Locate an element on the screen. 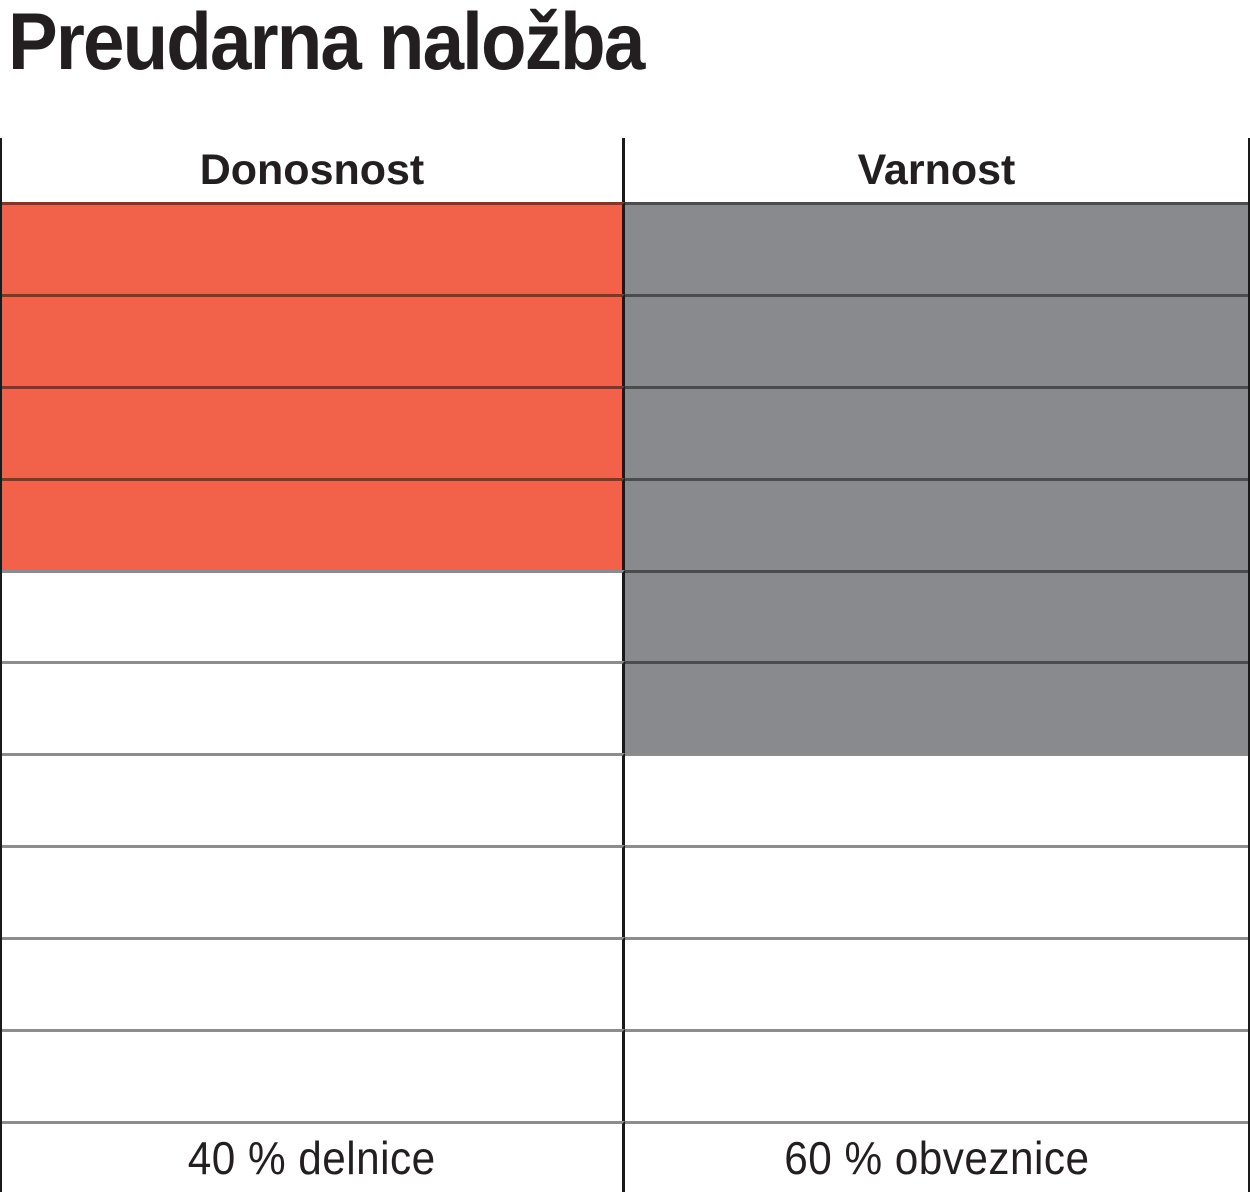  footer-label-delnice-text: 40 % delnice is located at coordinates (312, 1157).